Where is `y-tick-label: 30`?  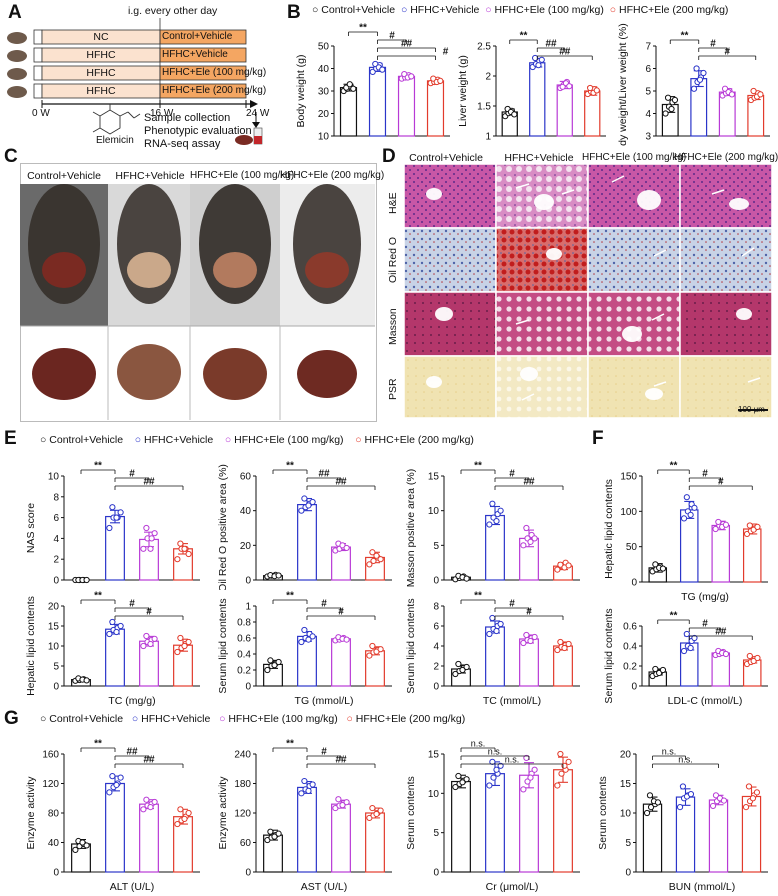
y-tick-label: 30 is located at coordinates (324, 92).